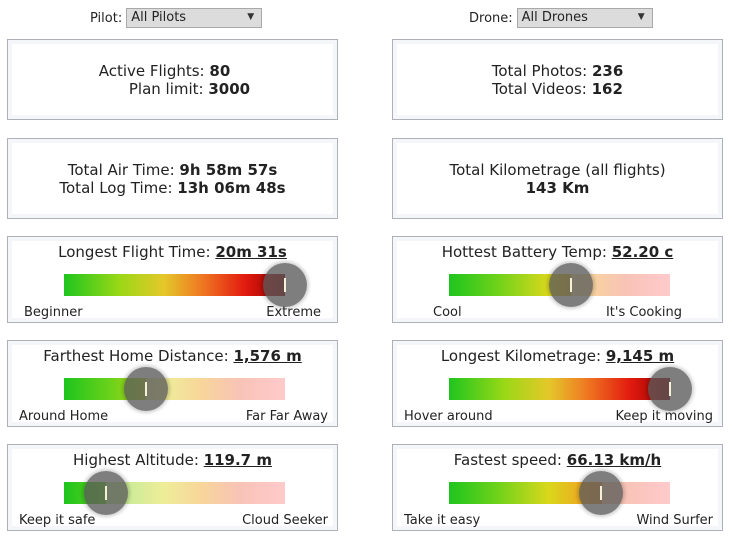 The image size is (733, 539). I want to click on drone-filter-label: Drone:, so click(491, 18).